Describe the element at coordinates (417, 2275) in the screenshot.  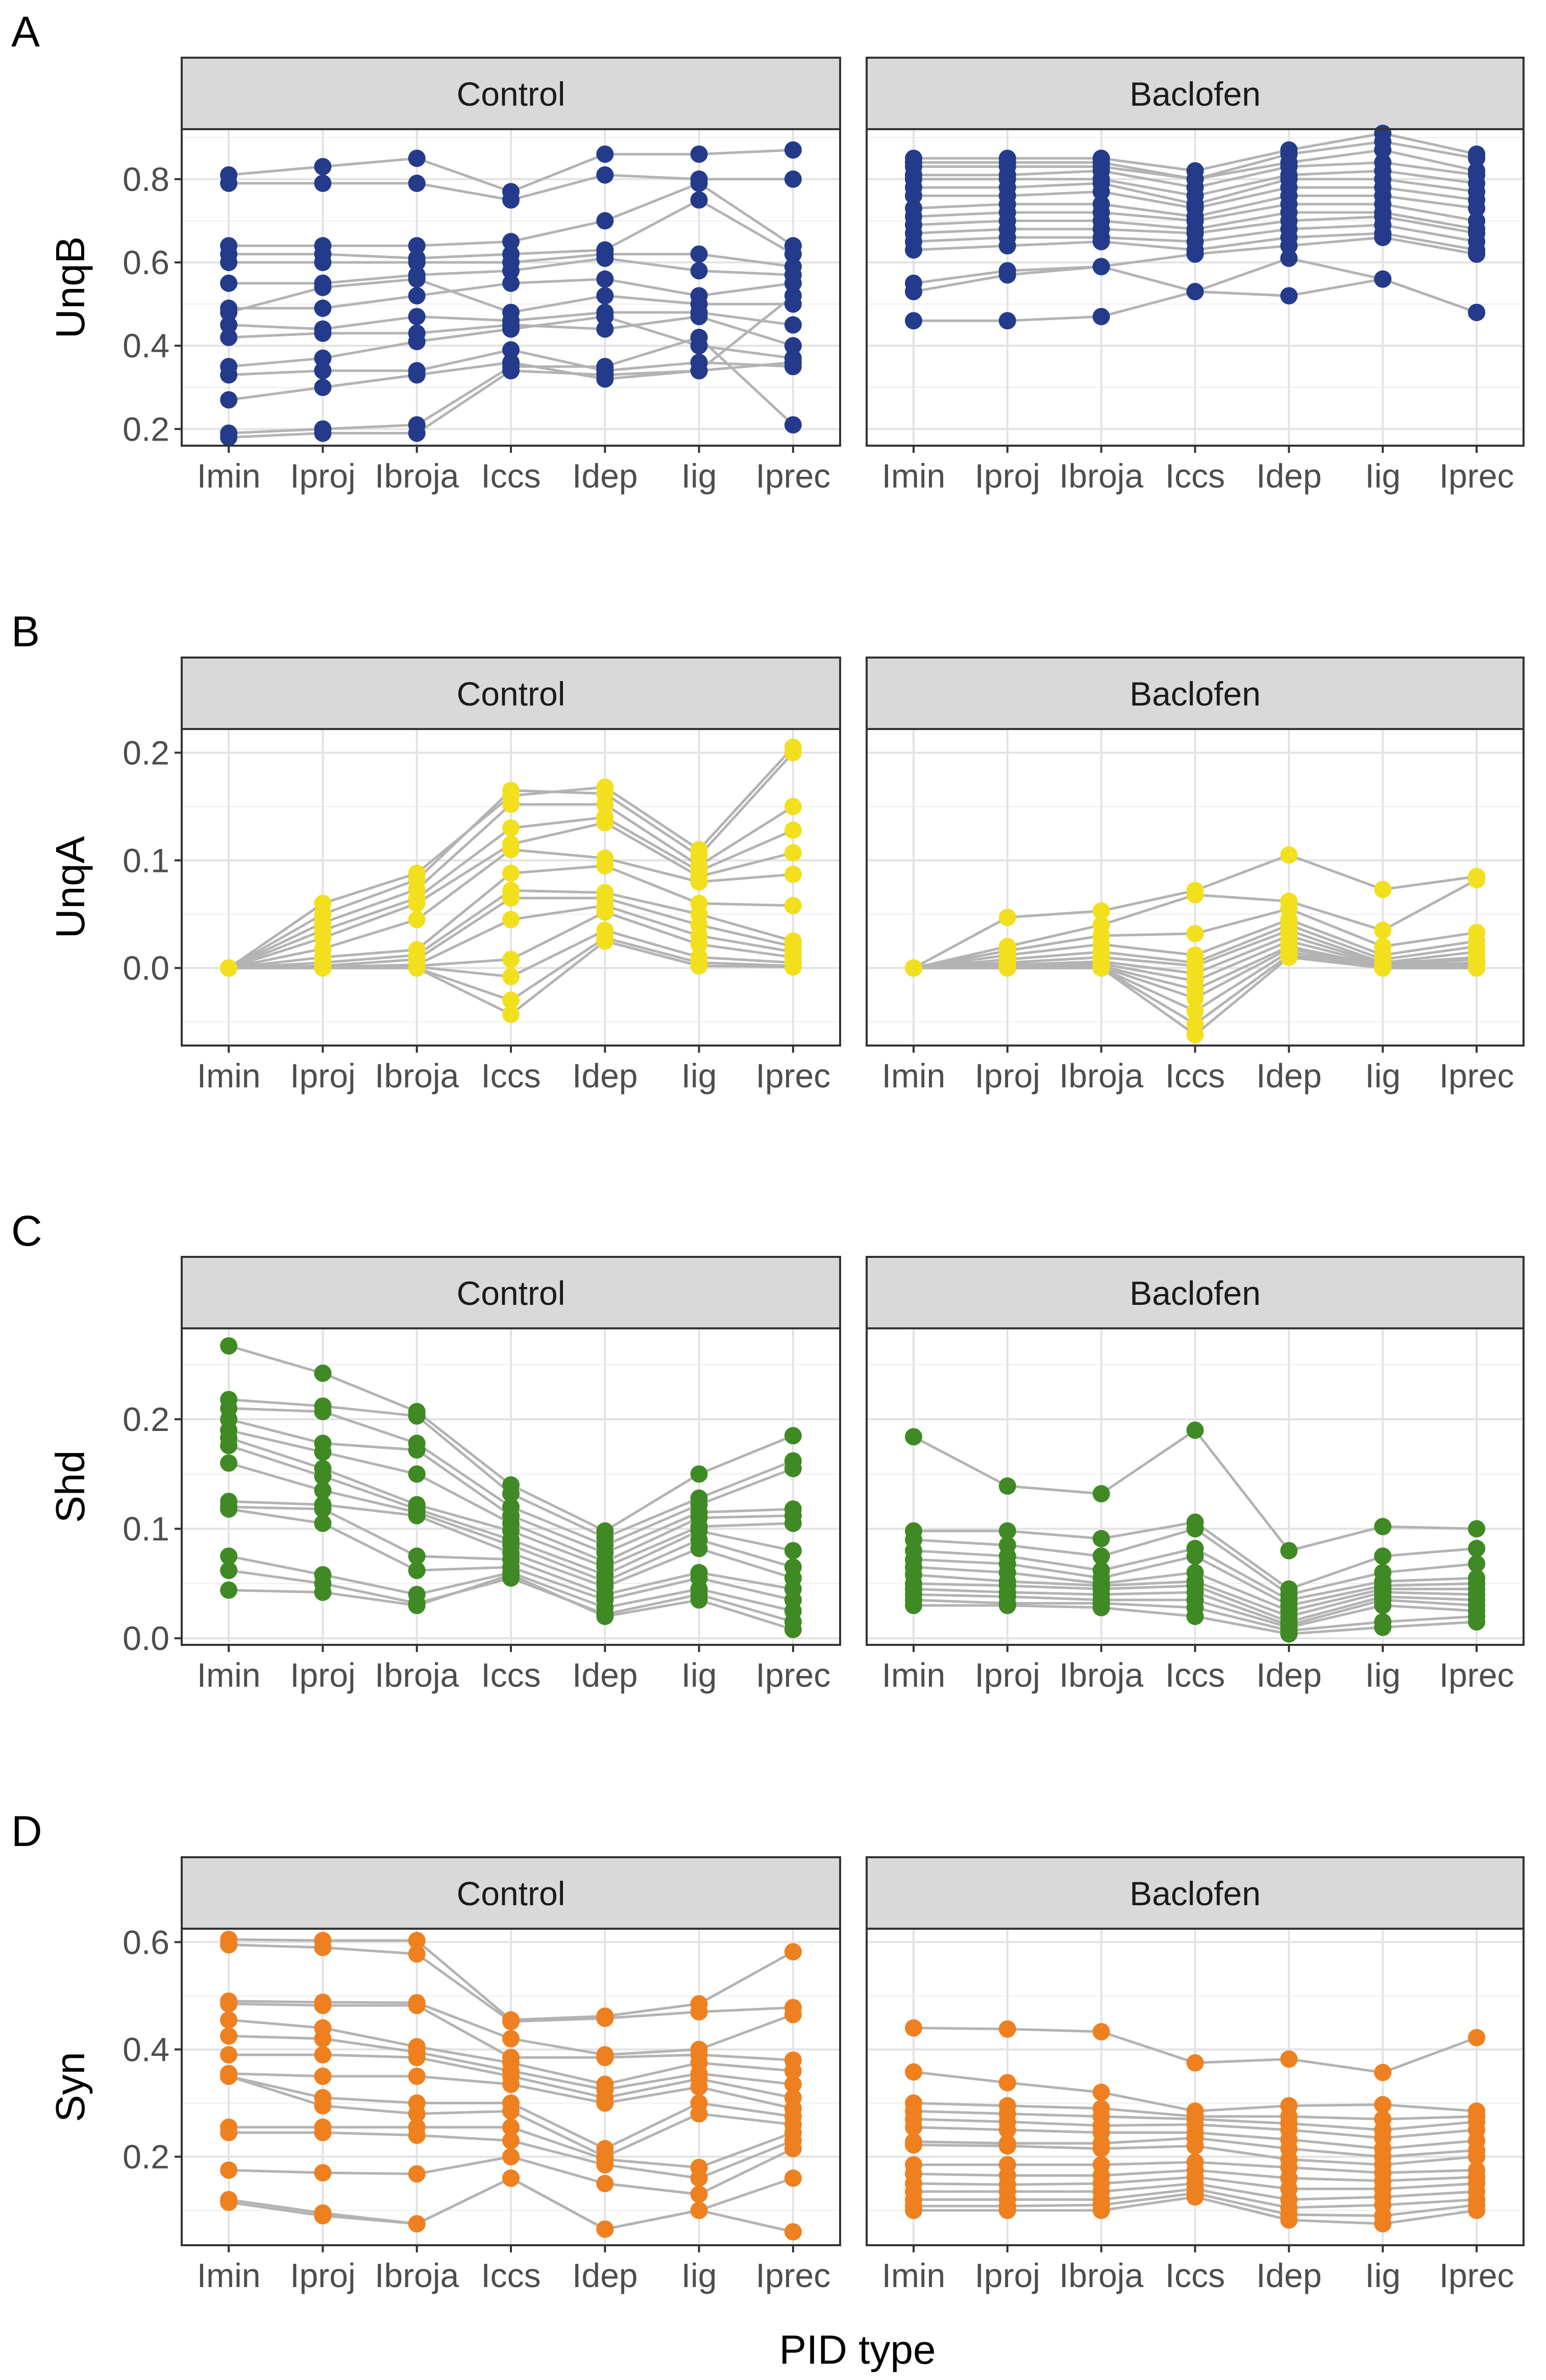
I see `x-tick-label: Ibroja` at that location.